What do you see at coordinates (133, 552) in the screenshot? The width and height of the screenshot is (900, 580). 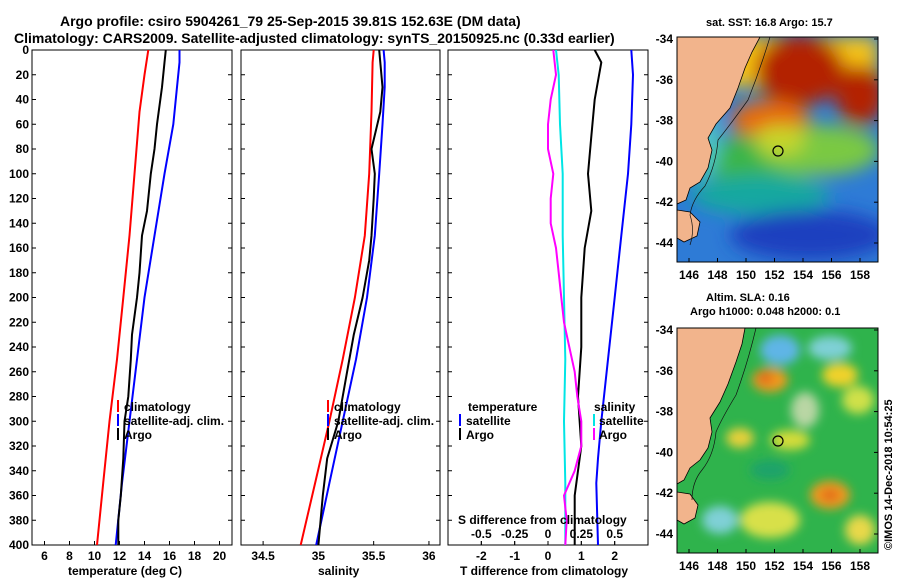 I see `temperature-x-axis: 6 8 10 12 14 16 18 20` at bounding box center [133, 552].